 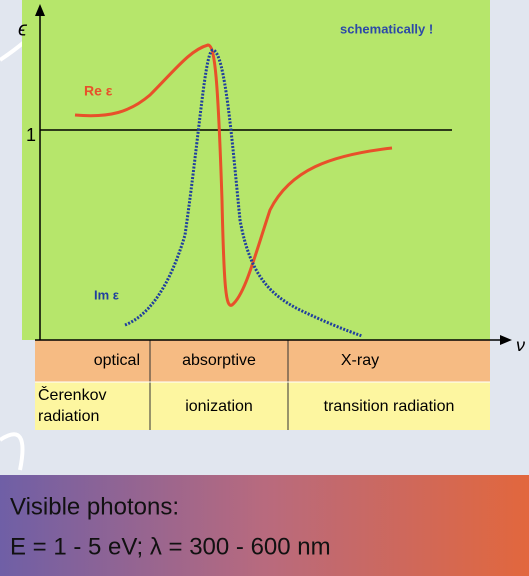 What do you see at coordinates (389, 406) in the screenshot?
I see `cell: transition radiation` at bounding box center [389, 406].